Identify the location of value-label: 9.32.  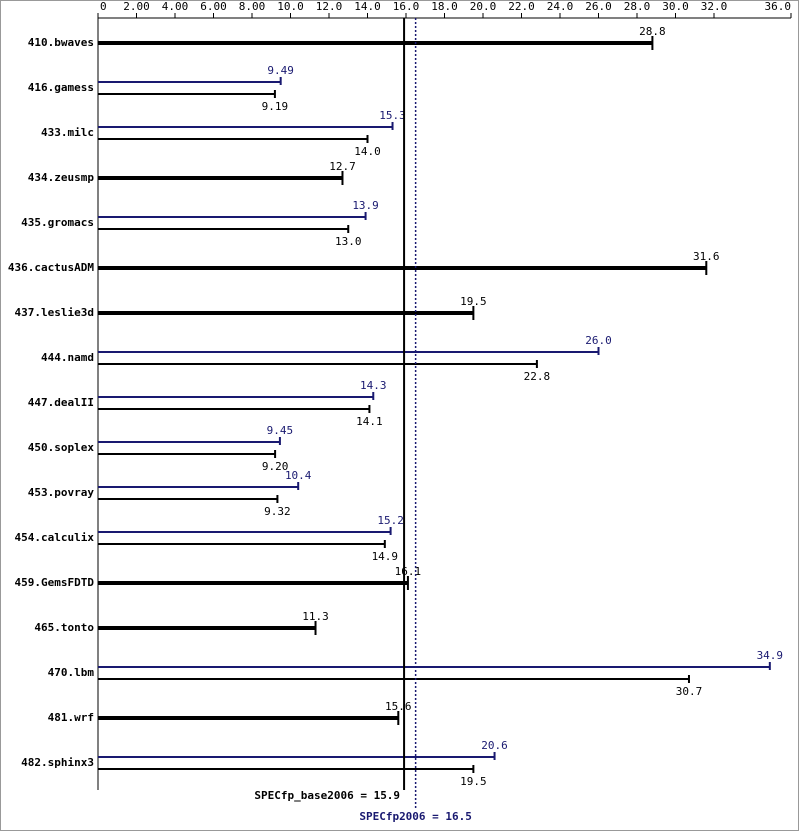
(277, 511).